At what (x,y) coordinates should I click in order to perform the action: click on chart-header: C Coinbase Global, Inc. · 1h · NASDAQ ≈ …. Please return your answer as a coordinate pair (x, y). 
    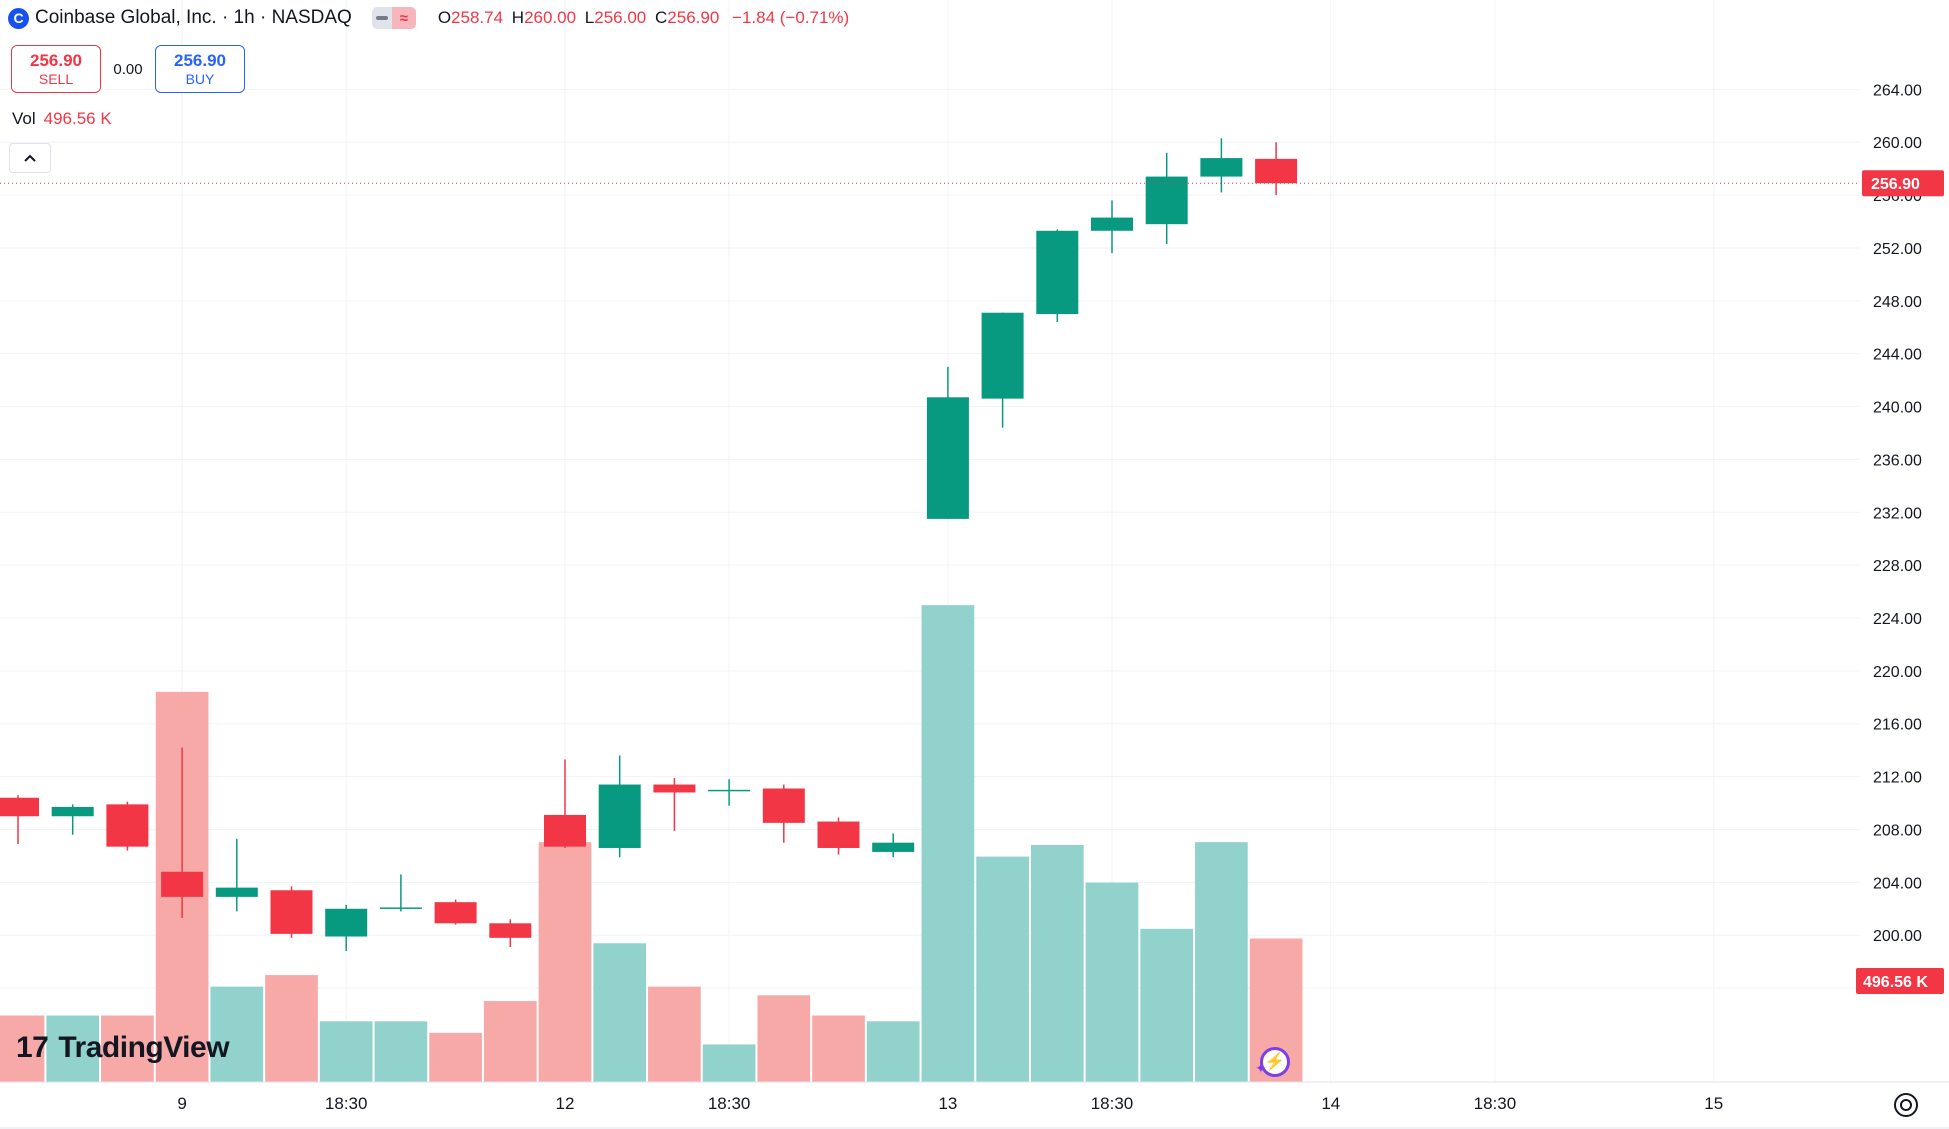
    Looking at the image, I should click on (428, 18).